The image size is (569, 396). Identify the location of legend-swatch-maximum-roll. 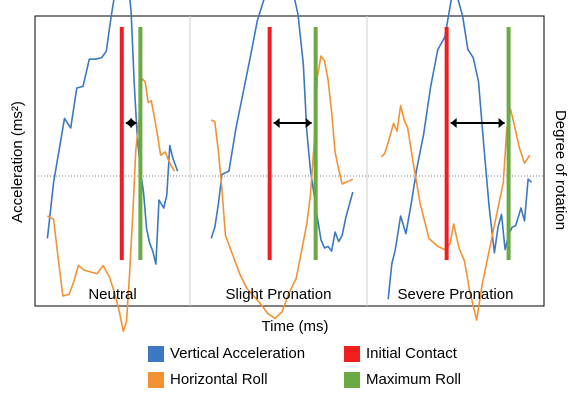
(352, 379).